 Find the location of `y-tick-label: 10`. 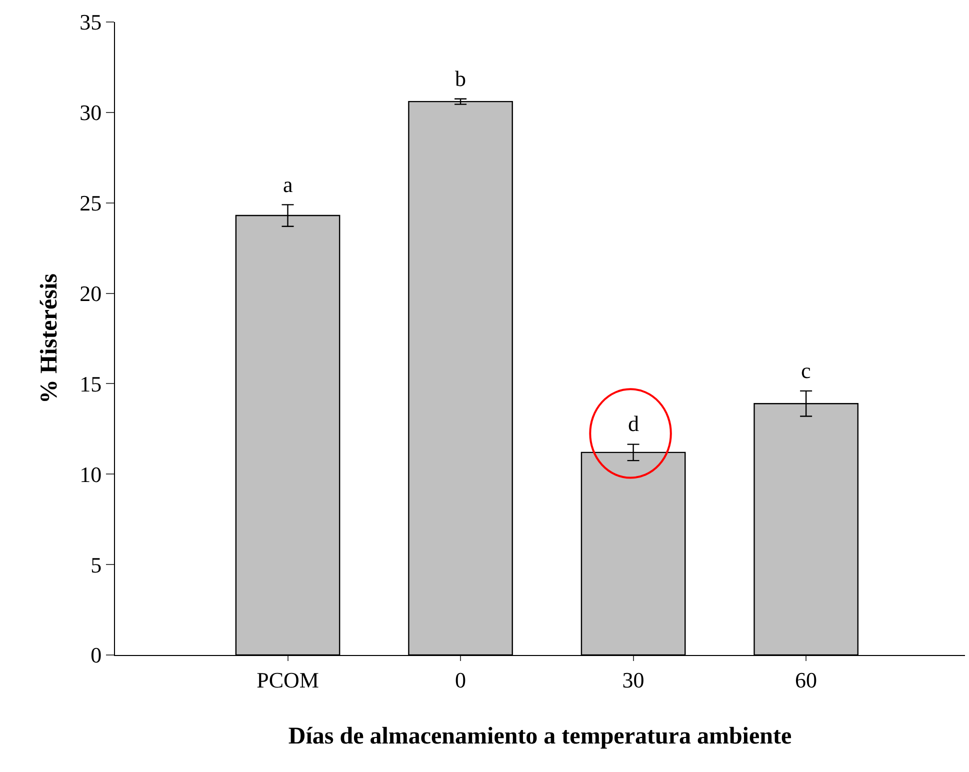

y-tick-label: 10 is located at coordinates (91, 474).